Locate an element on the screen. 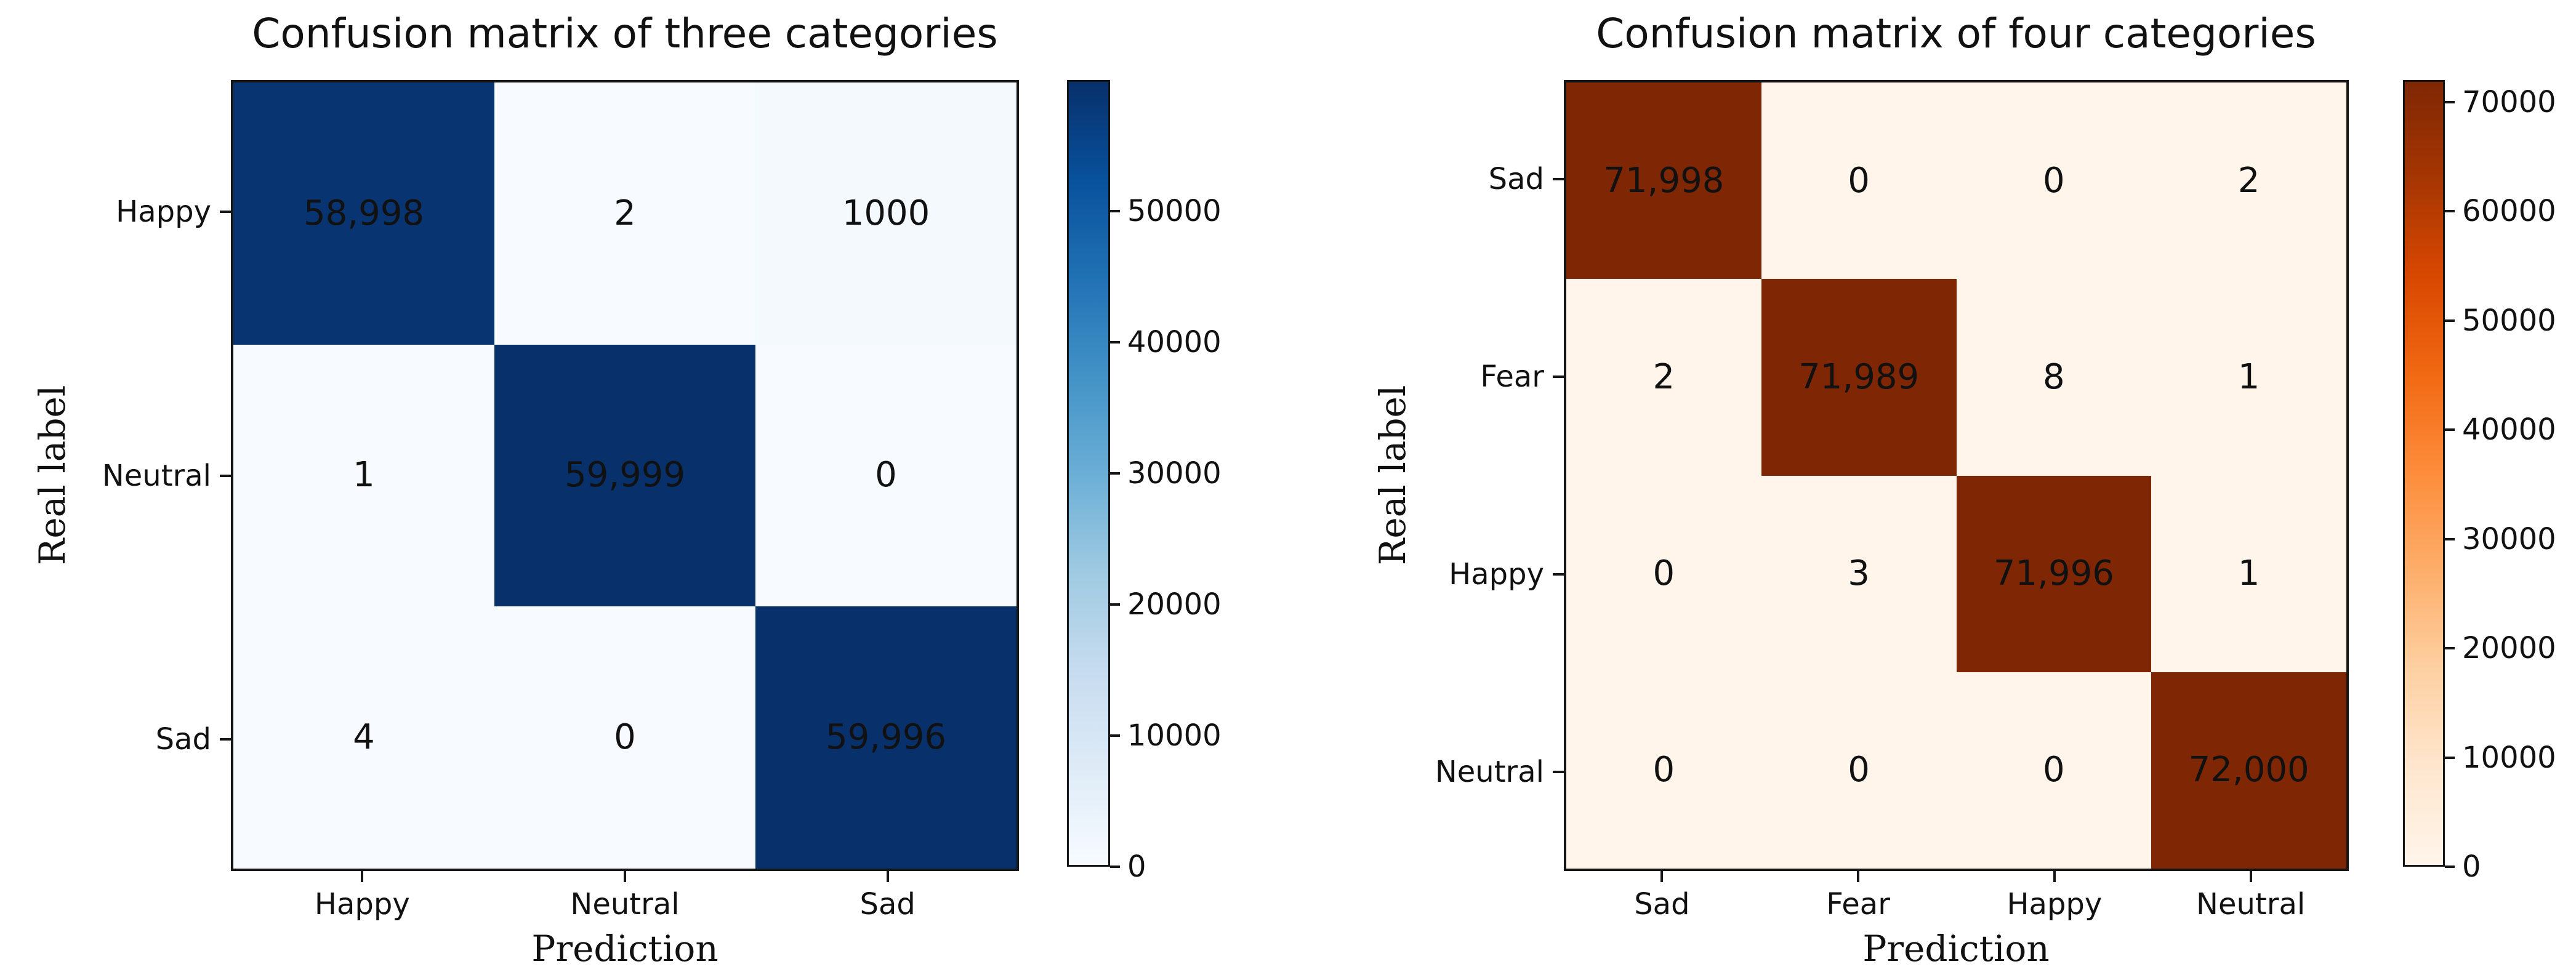  matrix-cell: 4 is located at coordinates (363, 737).